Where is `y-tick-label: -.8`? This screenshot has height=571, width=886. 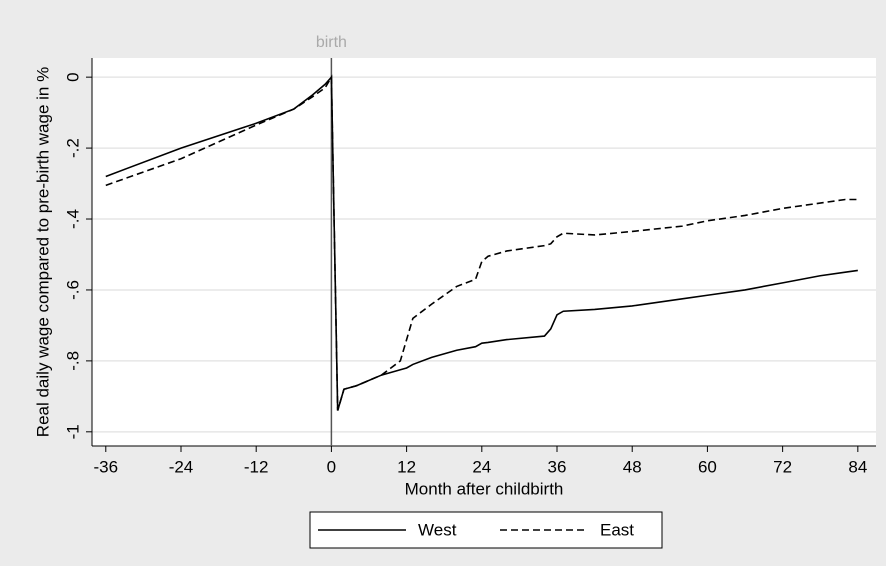
y-tick-label: -.8 is located at coordinates (72, 361).